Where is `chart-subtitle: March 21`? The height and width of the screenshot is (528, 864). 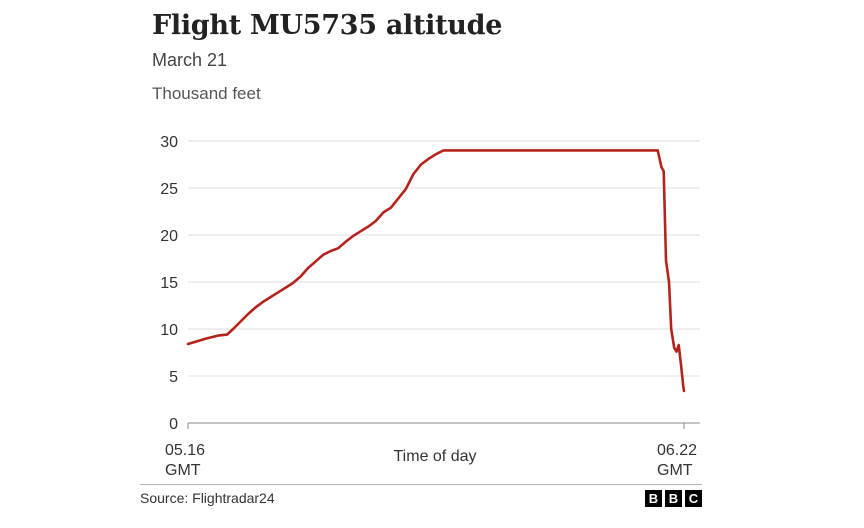 chart-subtitle: March 21 is located at coordinates (190, 60).